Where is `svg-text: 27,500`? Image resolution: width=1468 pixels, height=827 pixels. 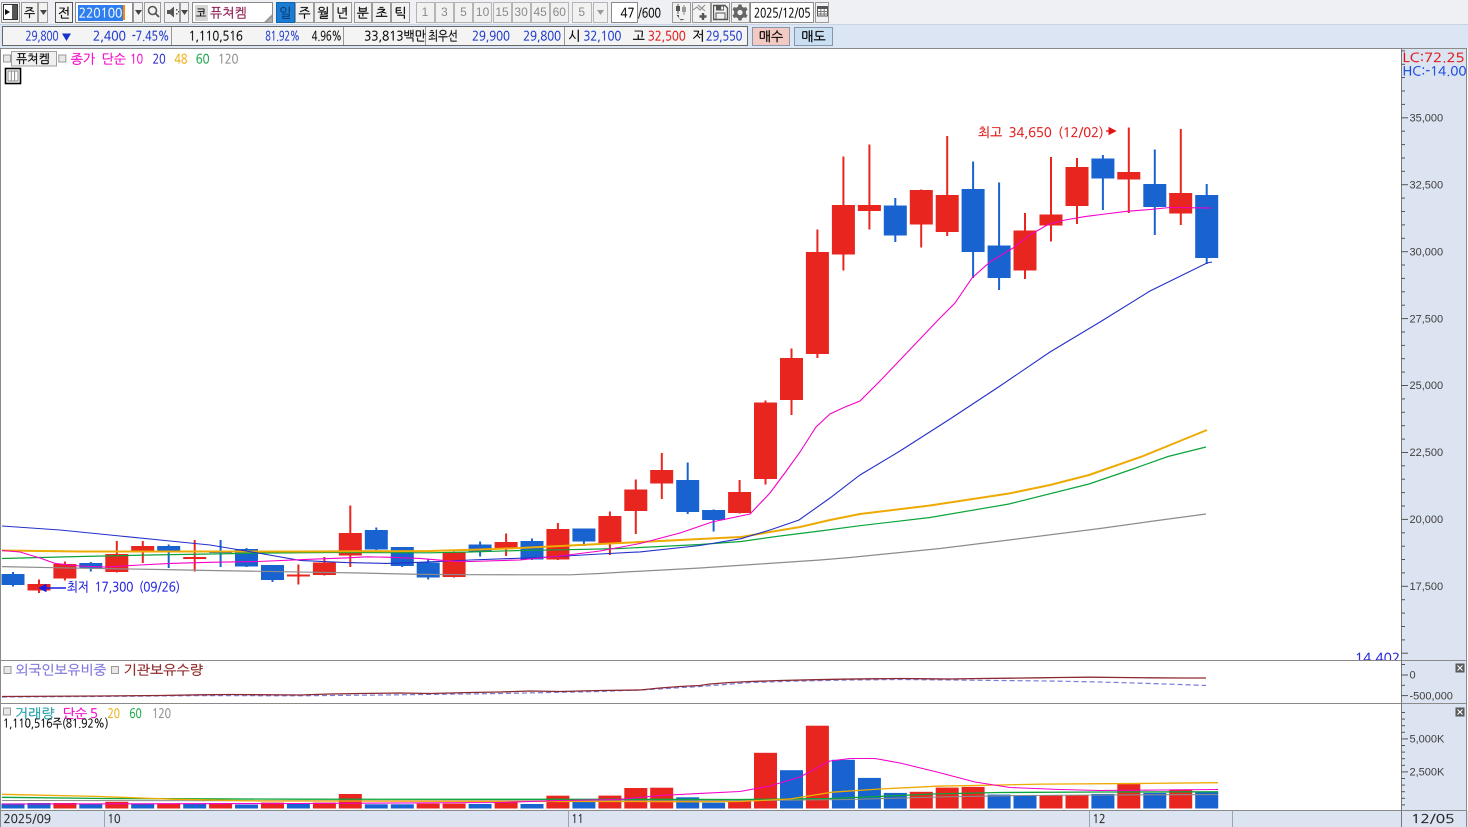 svg-text: 27,500 is located at coordinates (1427, 319).